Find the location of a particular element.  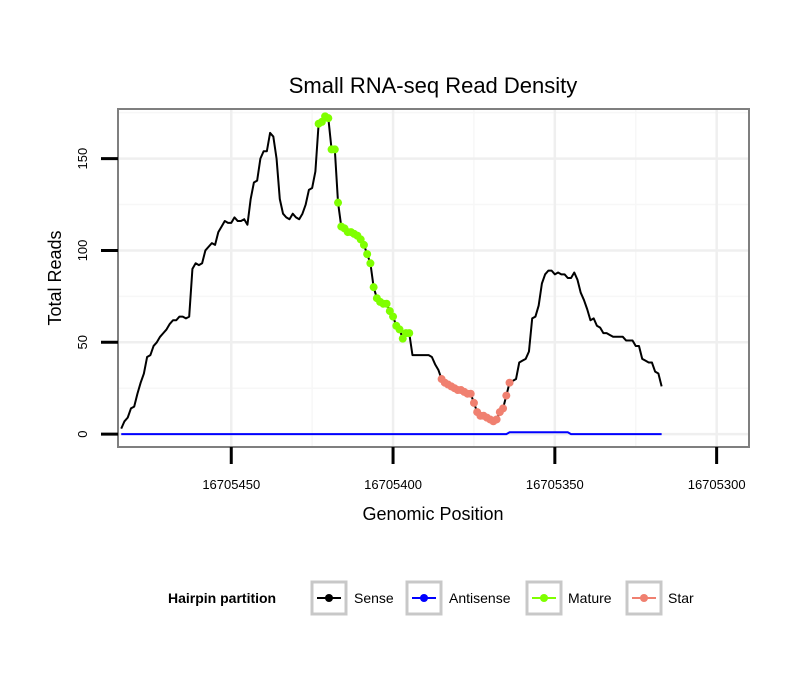

series-points is located at coordinates (414, 269).